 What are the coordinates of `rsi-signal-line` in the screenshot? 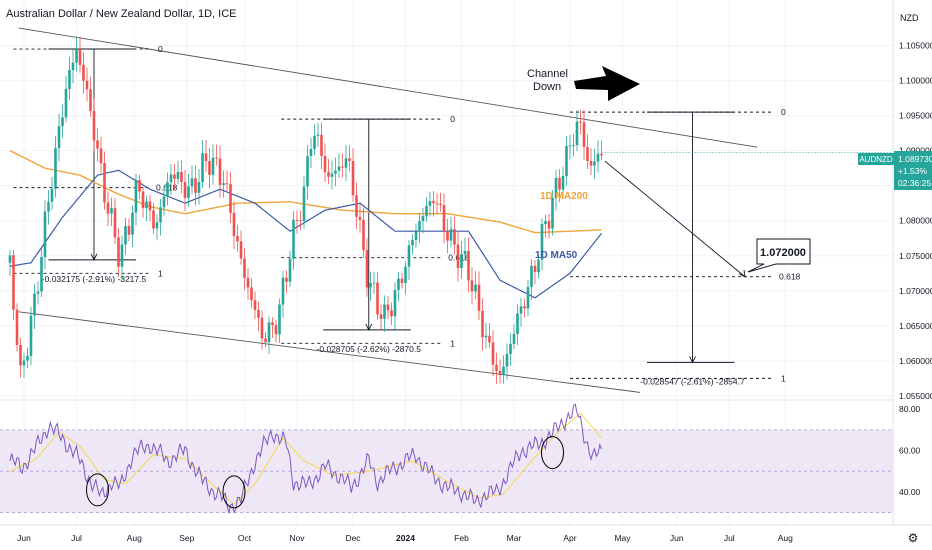 It's located at (305, 458).